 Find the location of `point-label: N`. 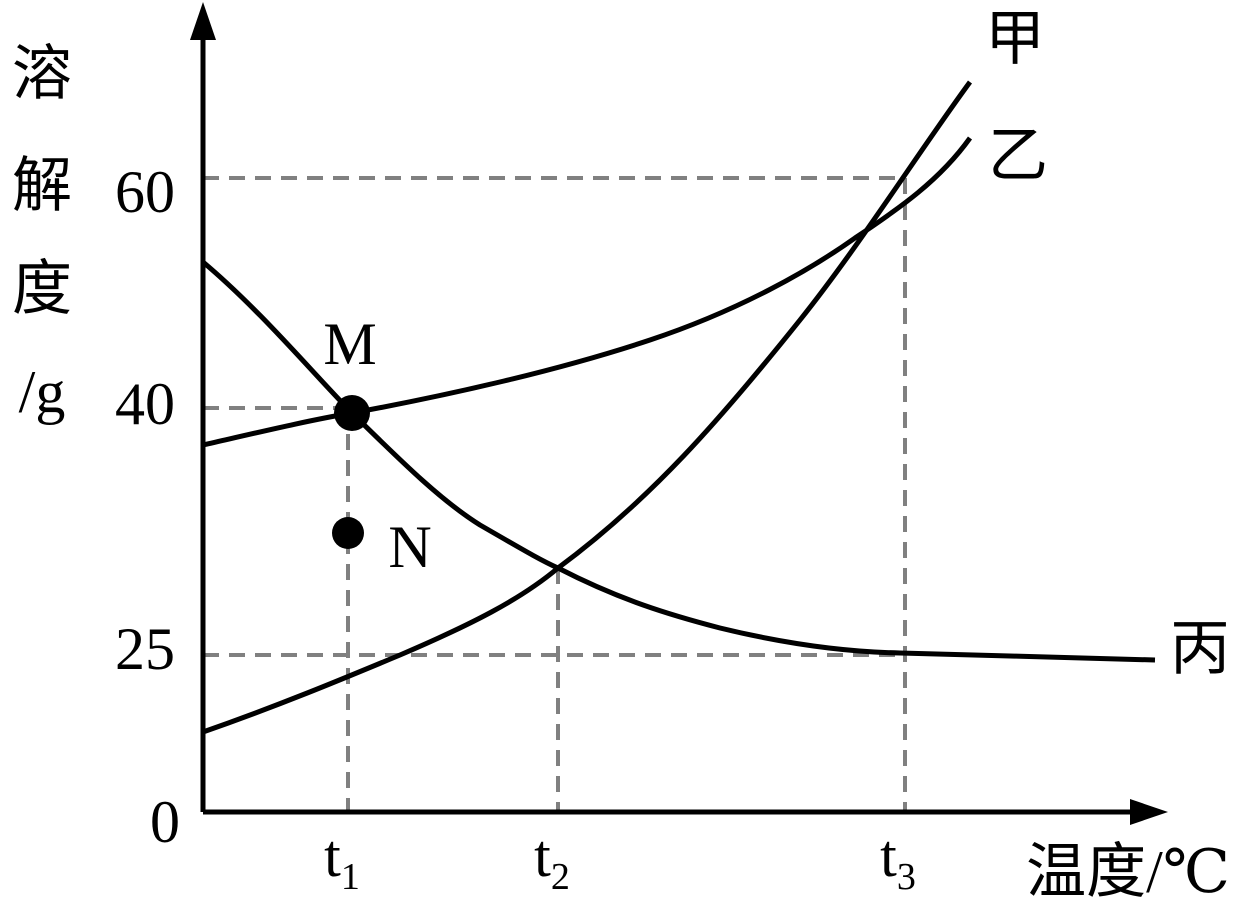

point-label: N is located at coordinates (409, 547).